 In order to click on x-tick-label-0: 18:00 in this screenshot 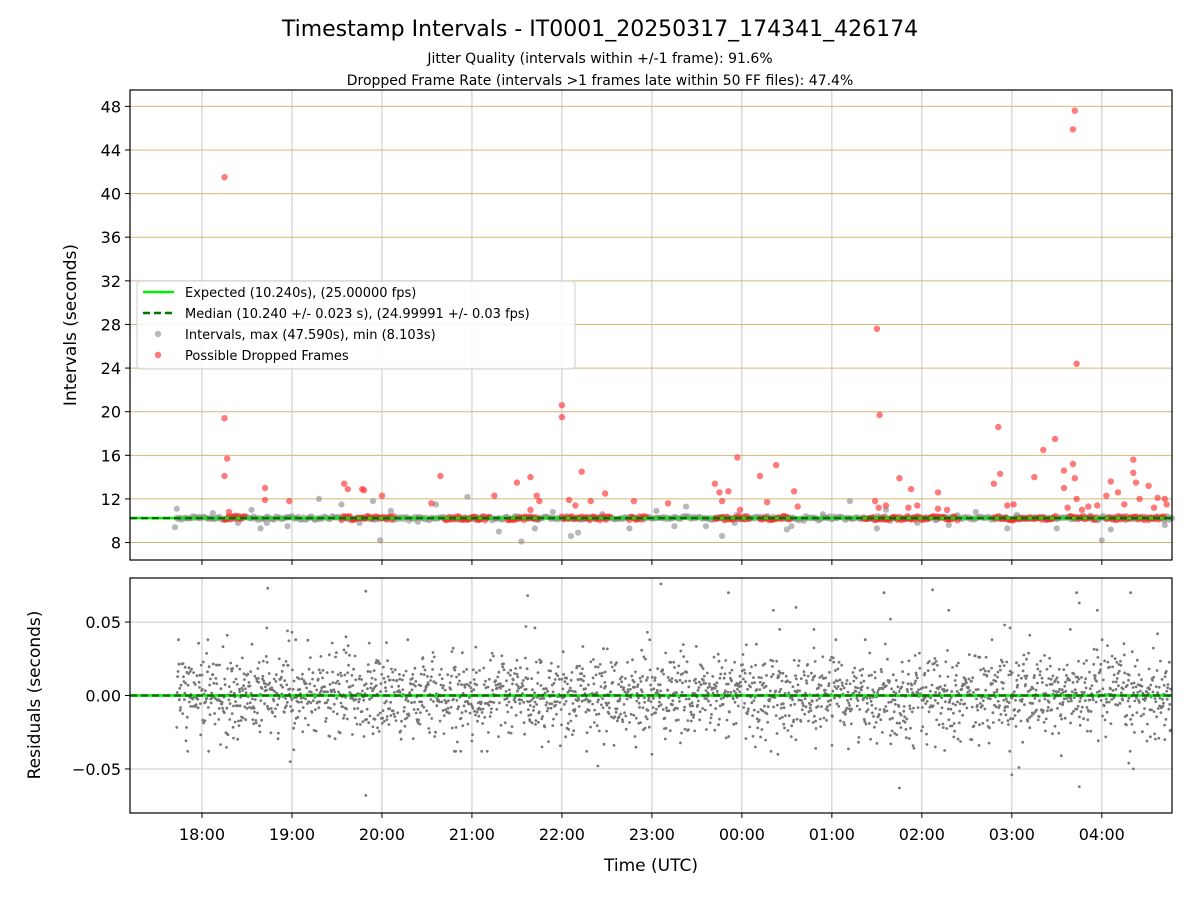, I will do `click(202, 834)`.